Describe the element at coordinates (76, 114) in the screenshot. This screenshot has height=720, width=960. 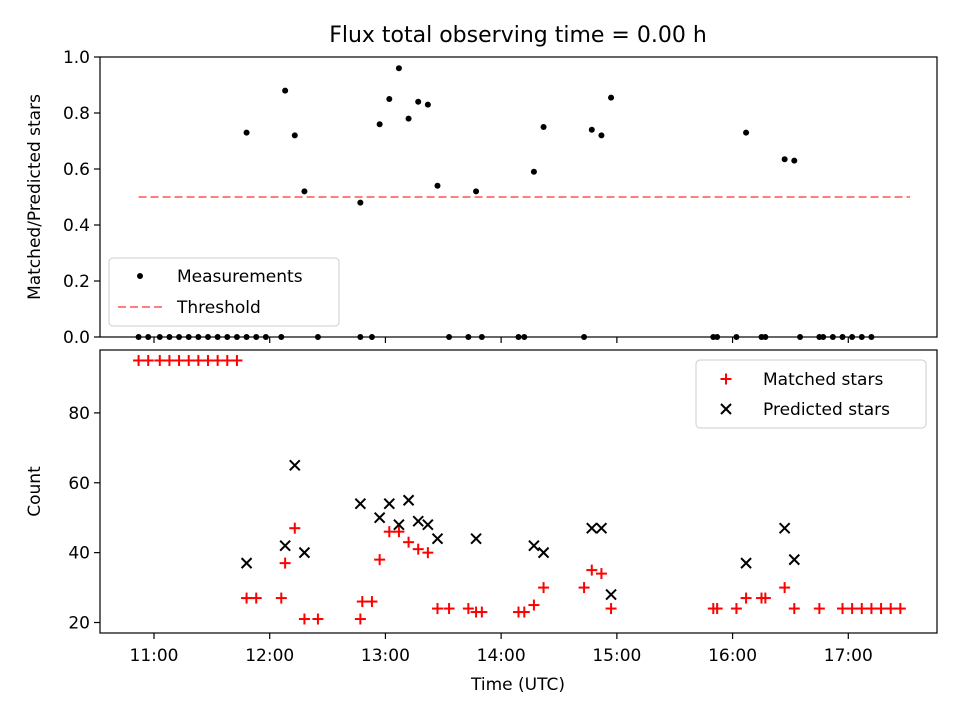
I see `y-tick-label: 0.8` at that location.